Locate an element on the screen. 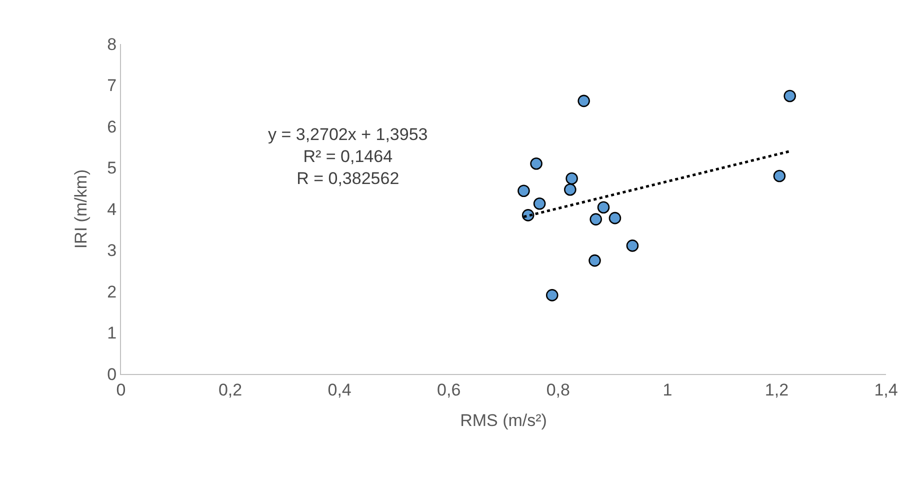 The height and width of the screenshot is (483, 918). x-tick-label: 1,4 is located at coordinates (886, 390).